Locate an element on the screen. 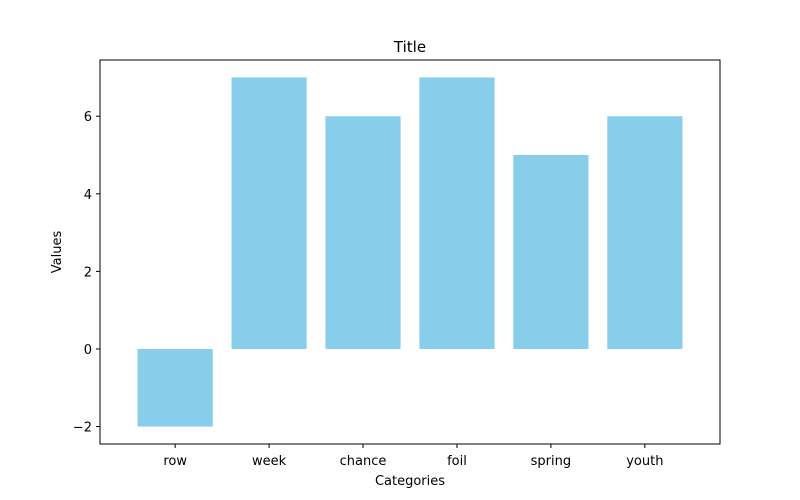 The image size is (800, 500). bar-week is located at coordinates (269, 213).